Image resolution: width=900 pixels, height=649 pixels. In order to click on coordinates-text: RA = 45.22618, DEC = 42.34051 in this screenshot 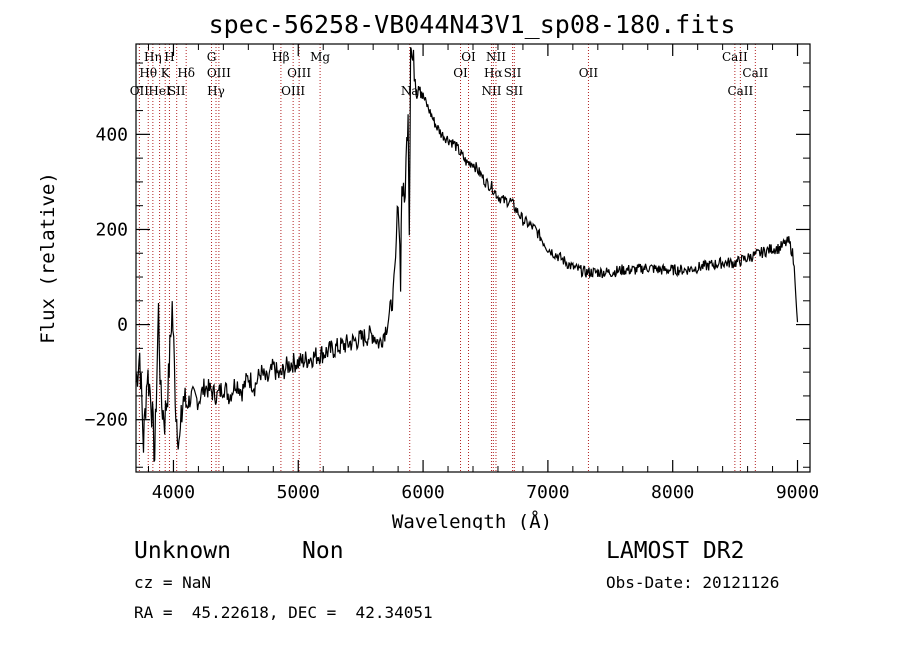, I will do `click(283, 612)`.